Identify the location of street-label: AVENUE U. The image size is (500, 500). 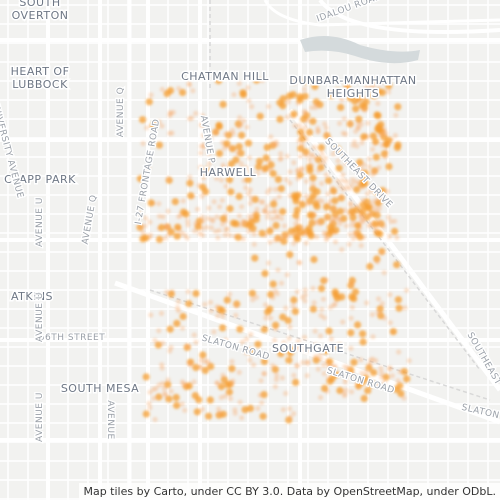
(40, 317).